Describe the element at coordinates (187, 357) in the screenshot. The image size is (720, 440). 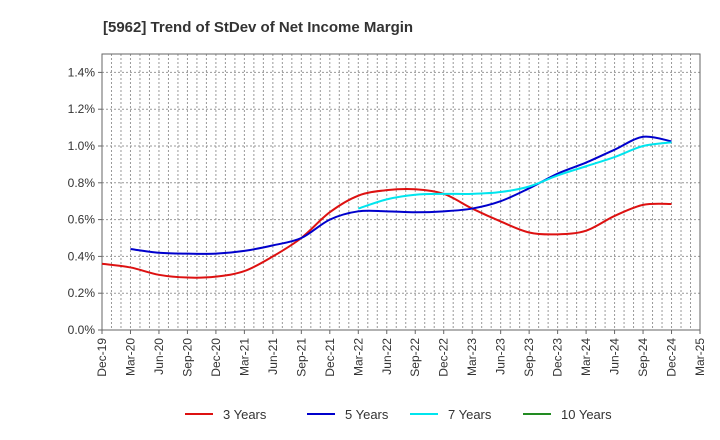
I see `x-tick-label: Sep-20` at that location.